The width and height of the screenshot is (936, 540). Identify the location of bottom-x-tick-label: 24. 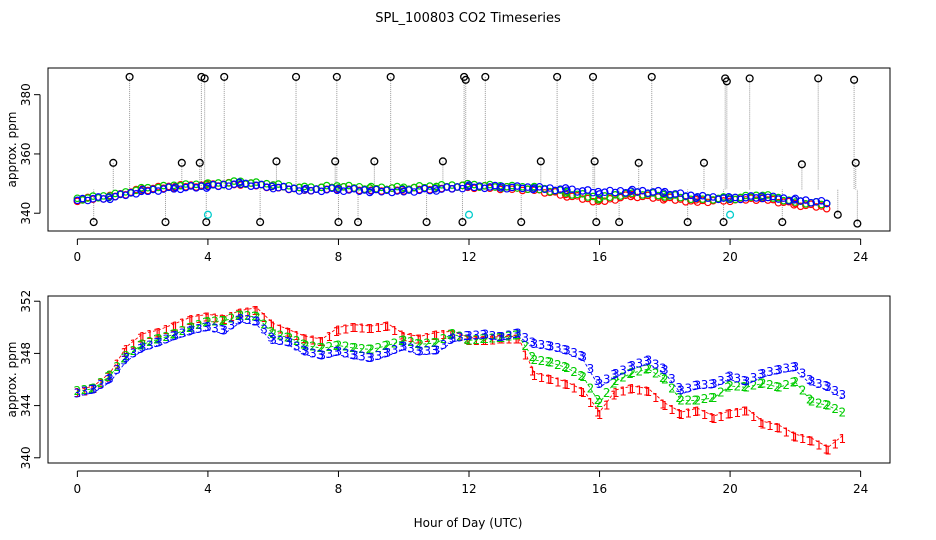
(860, 489).